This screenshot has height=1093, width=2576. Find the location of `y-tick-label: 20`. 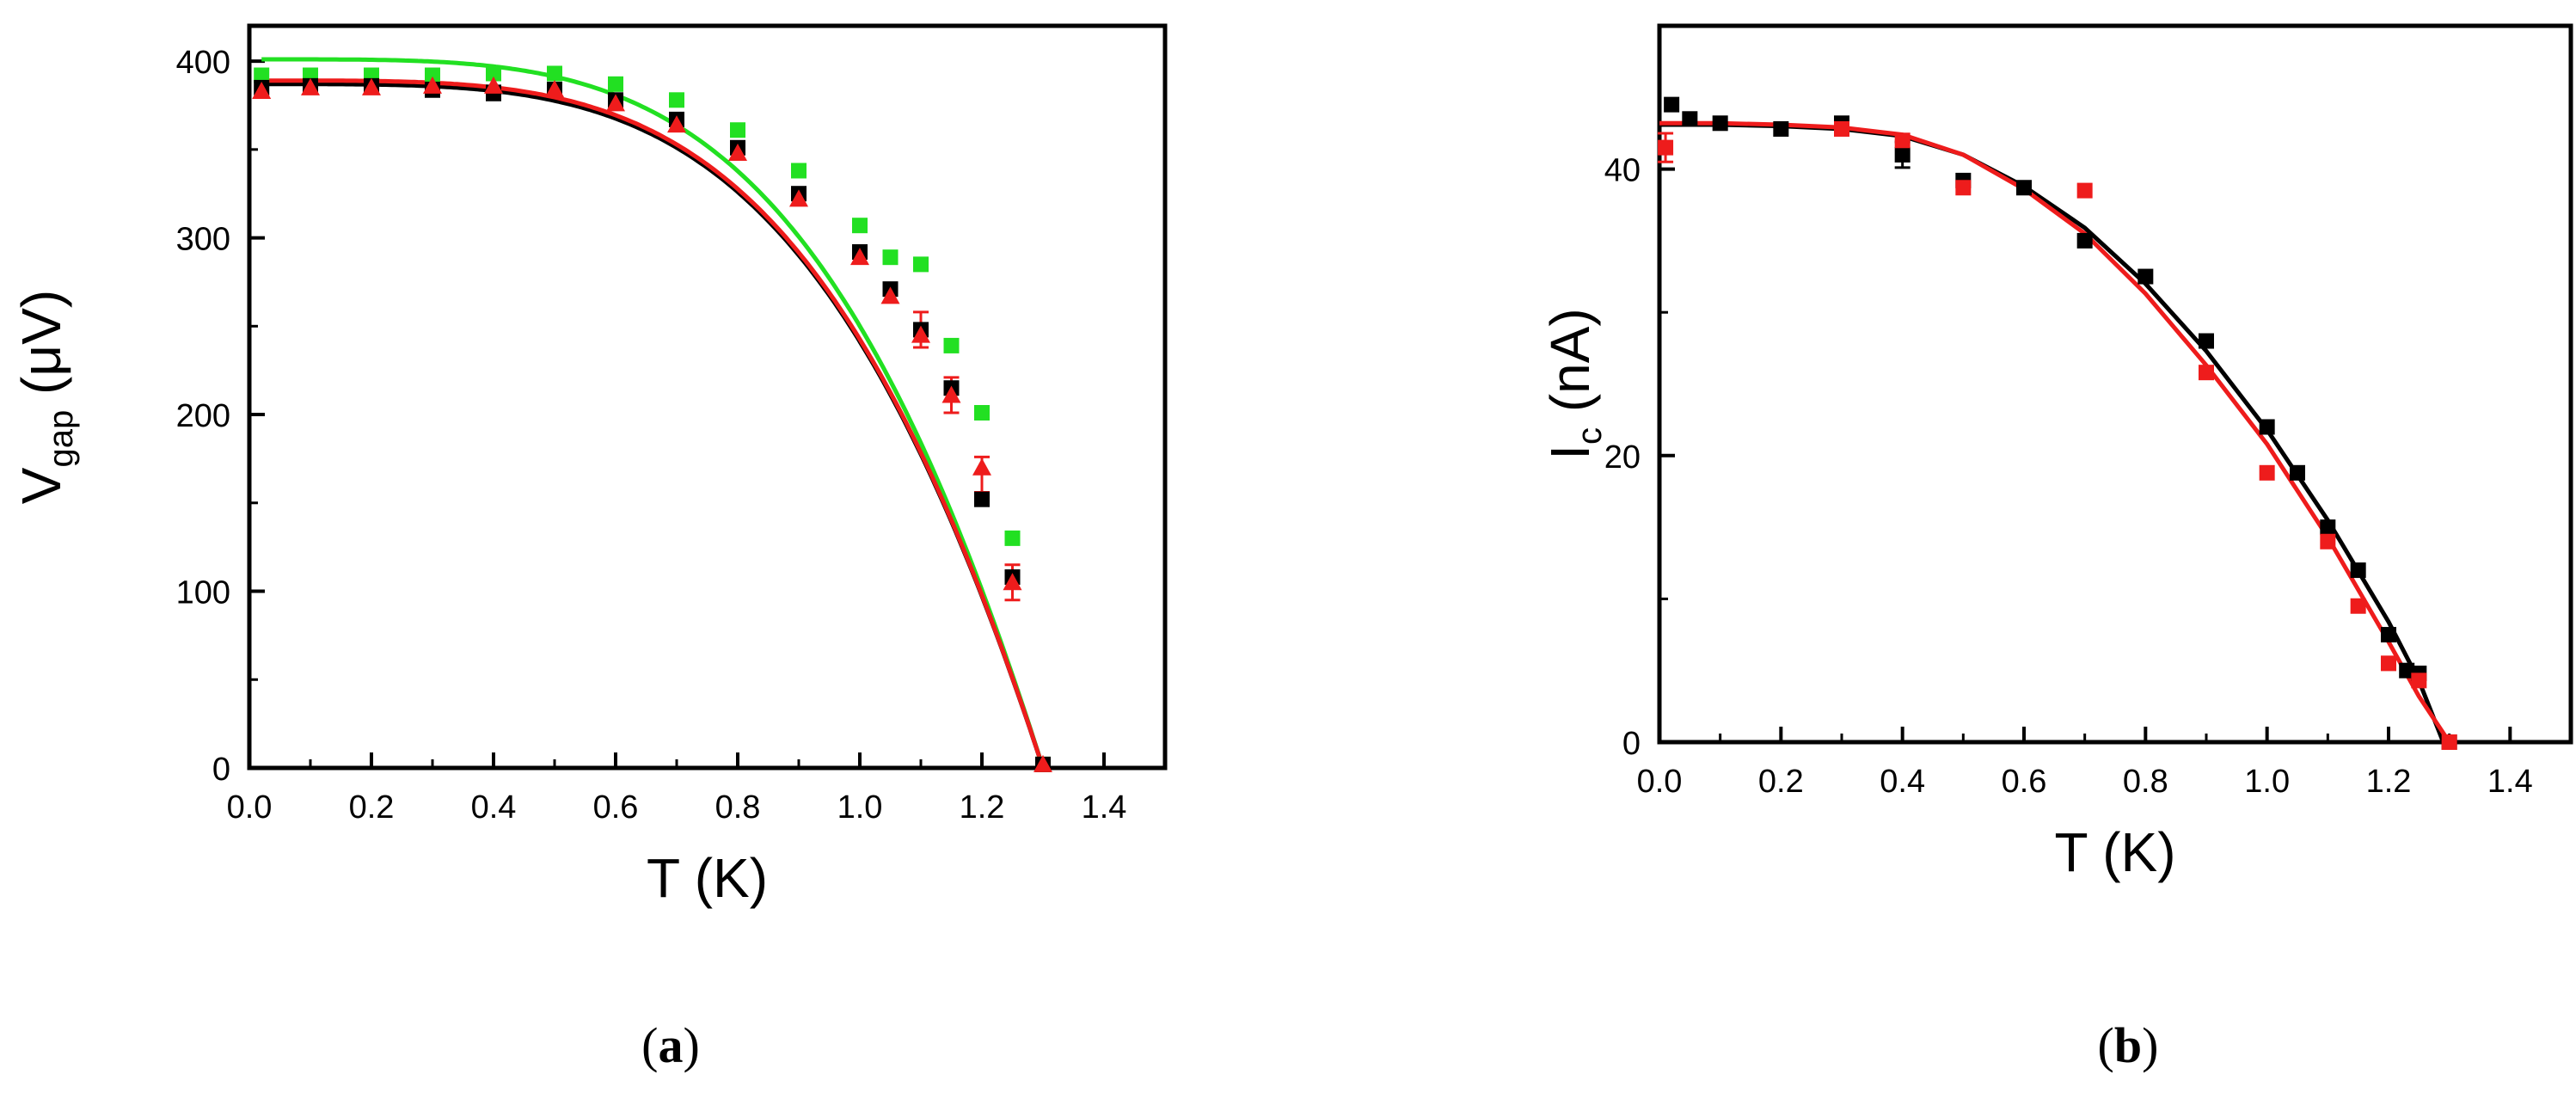

y-tick-label: 20 is located at coordinates (1622, 457).